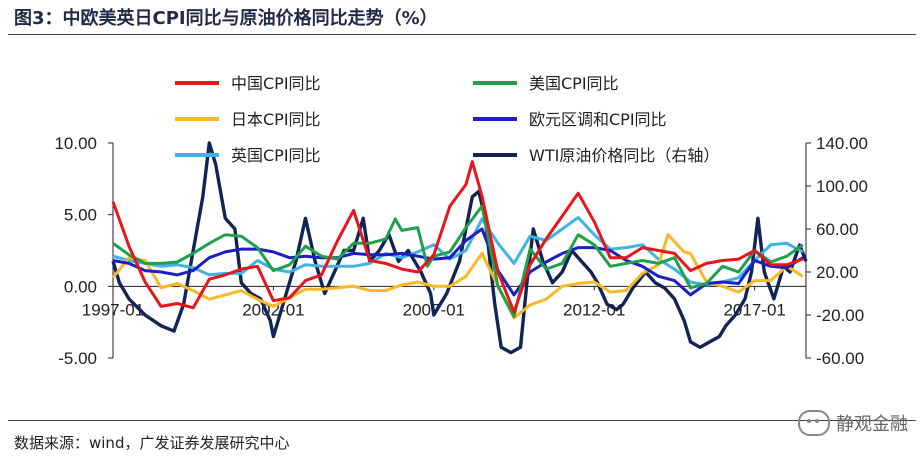  Describe the element at coordinates (872, 424) in the screenshot. I see `watermark-text: 静观金融` at that location.